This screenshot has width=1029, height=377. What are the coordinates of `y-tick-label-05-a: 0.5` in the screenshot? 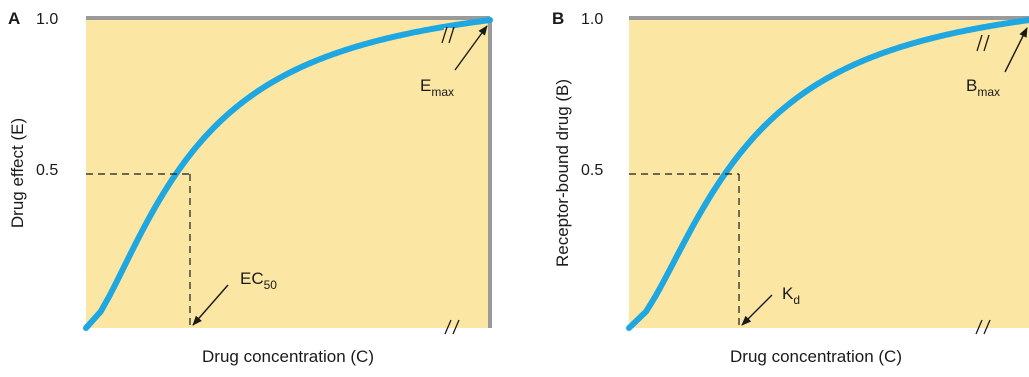 It's located at (47, 170).